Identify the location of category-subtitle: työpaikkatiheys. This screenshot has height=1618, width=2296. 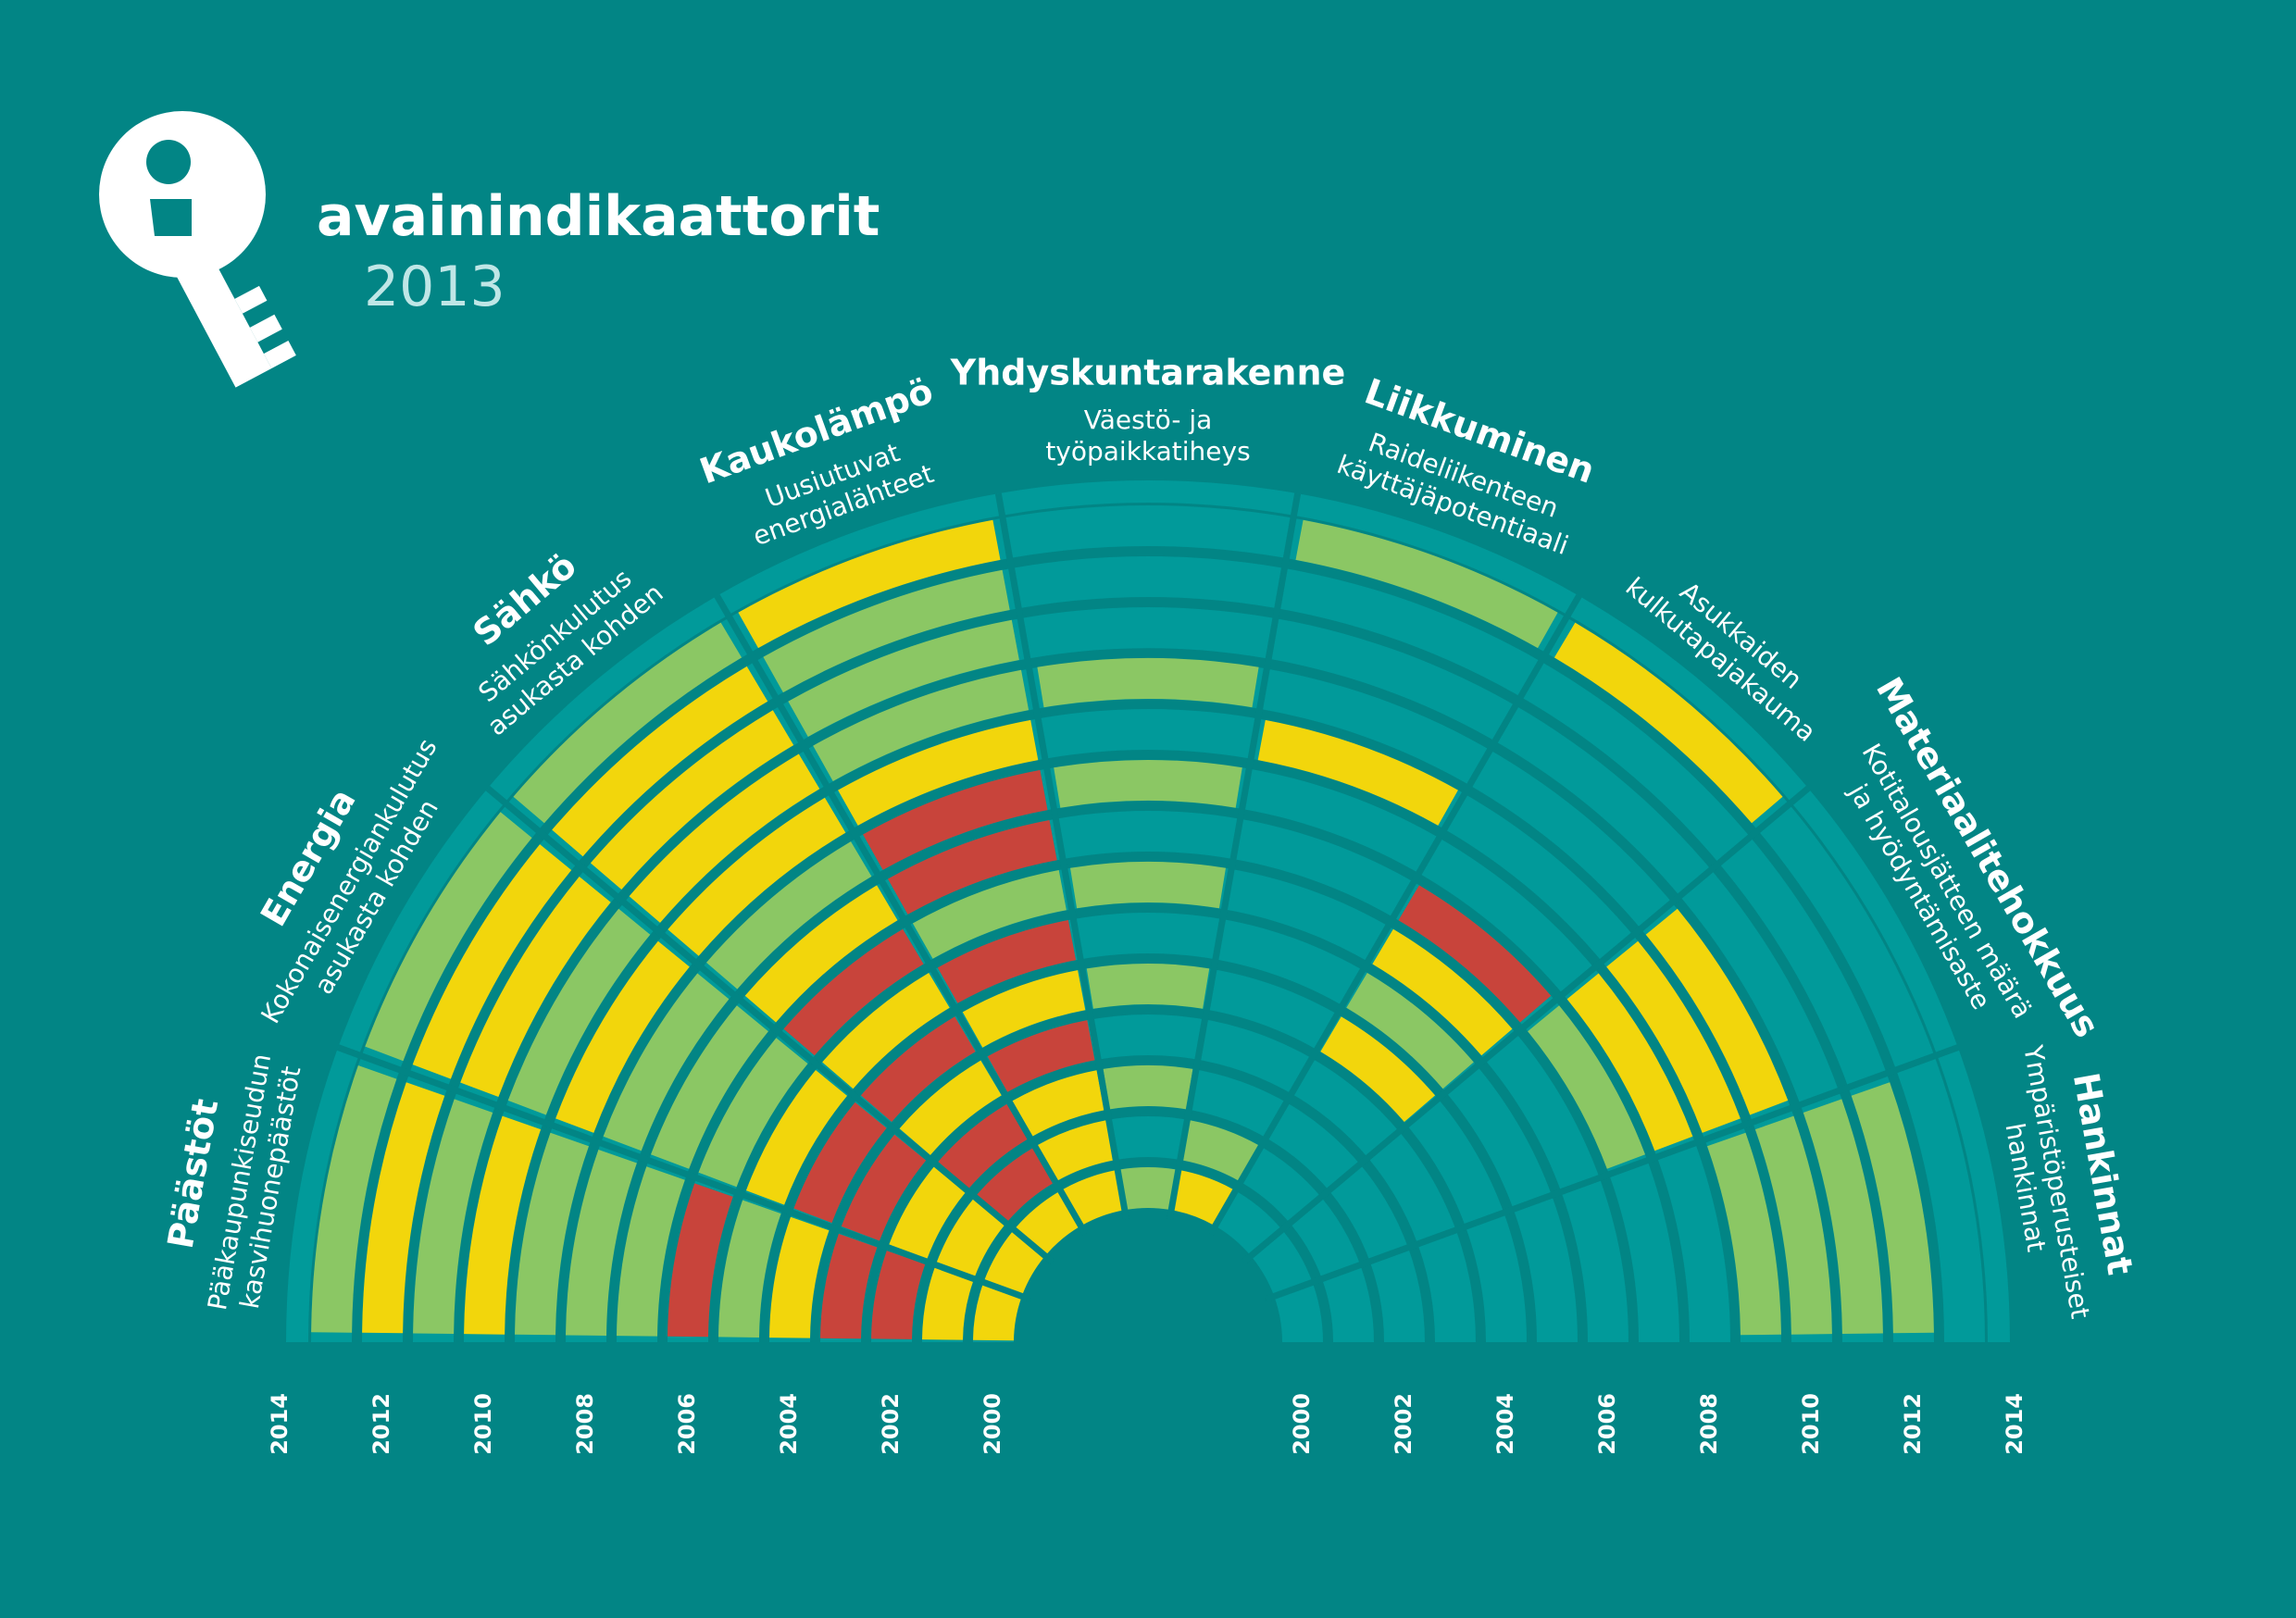
(1147, 451).